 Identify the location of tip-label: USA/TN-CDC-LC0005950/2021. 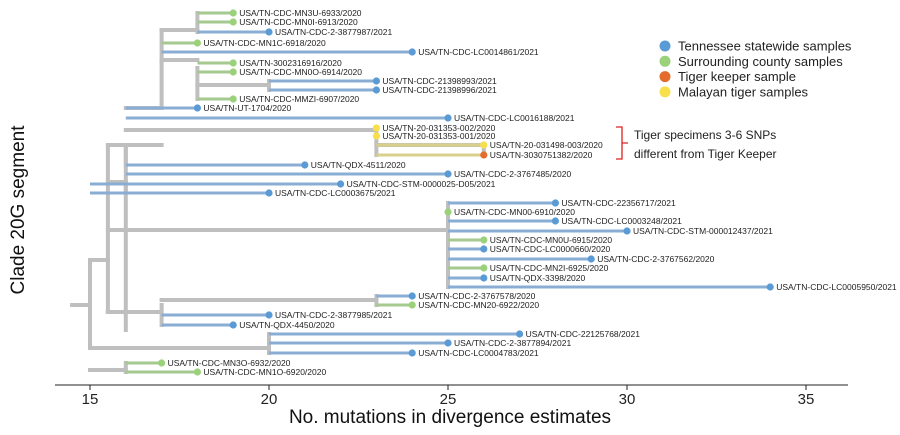
(836, 287).